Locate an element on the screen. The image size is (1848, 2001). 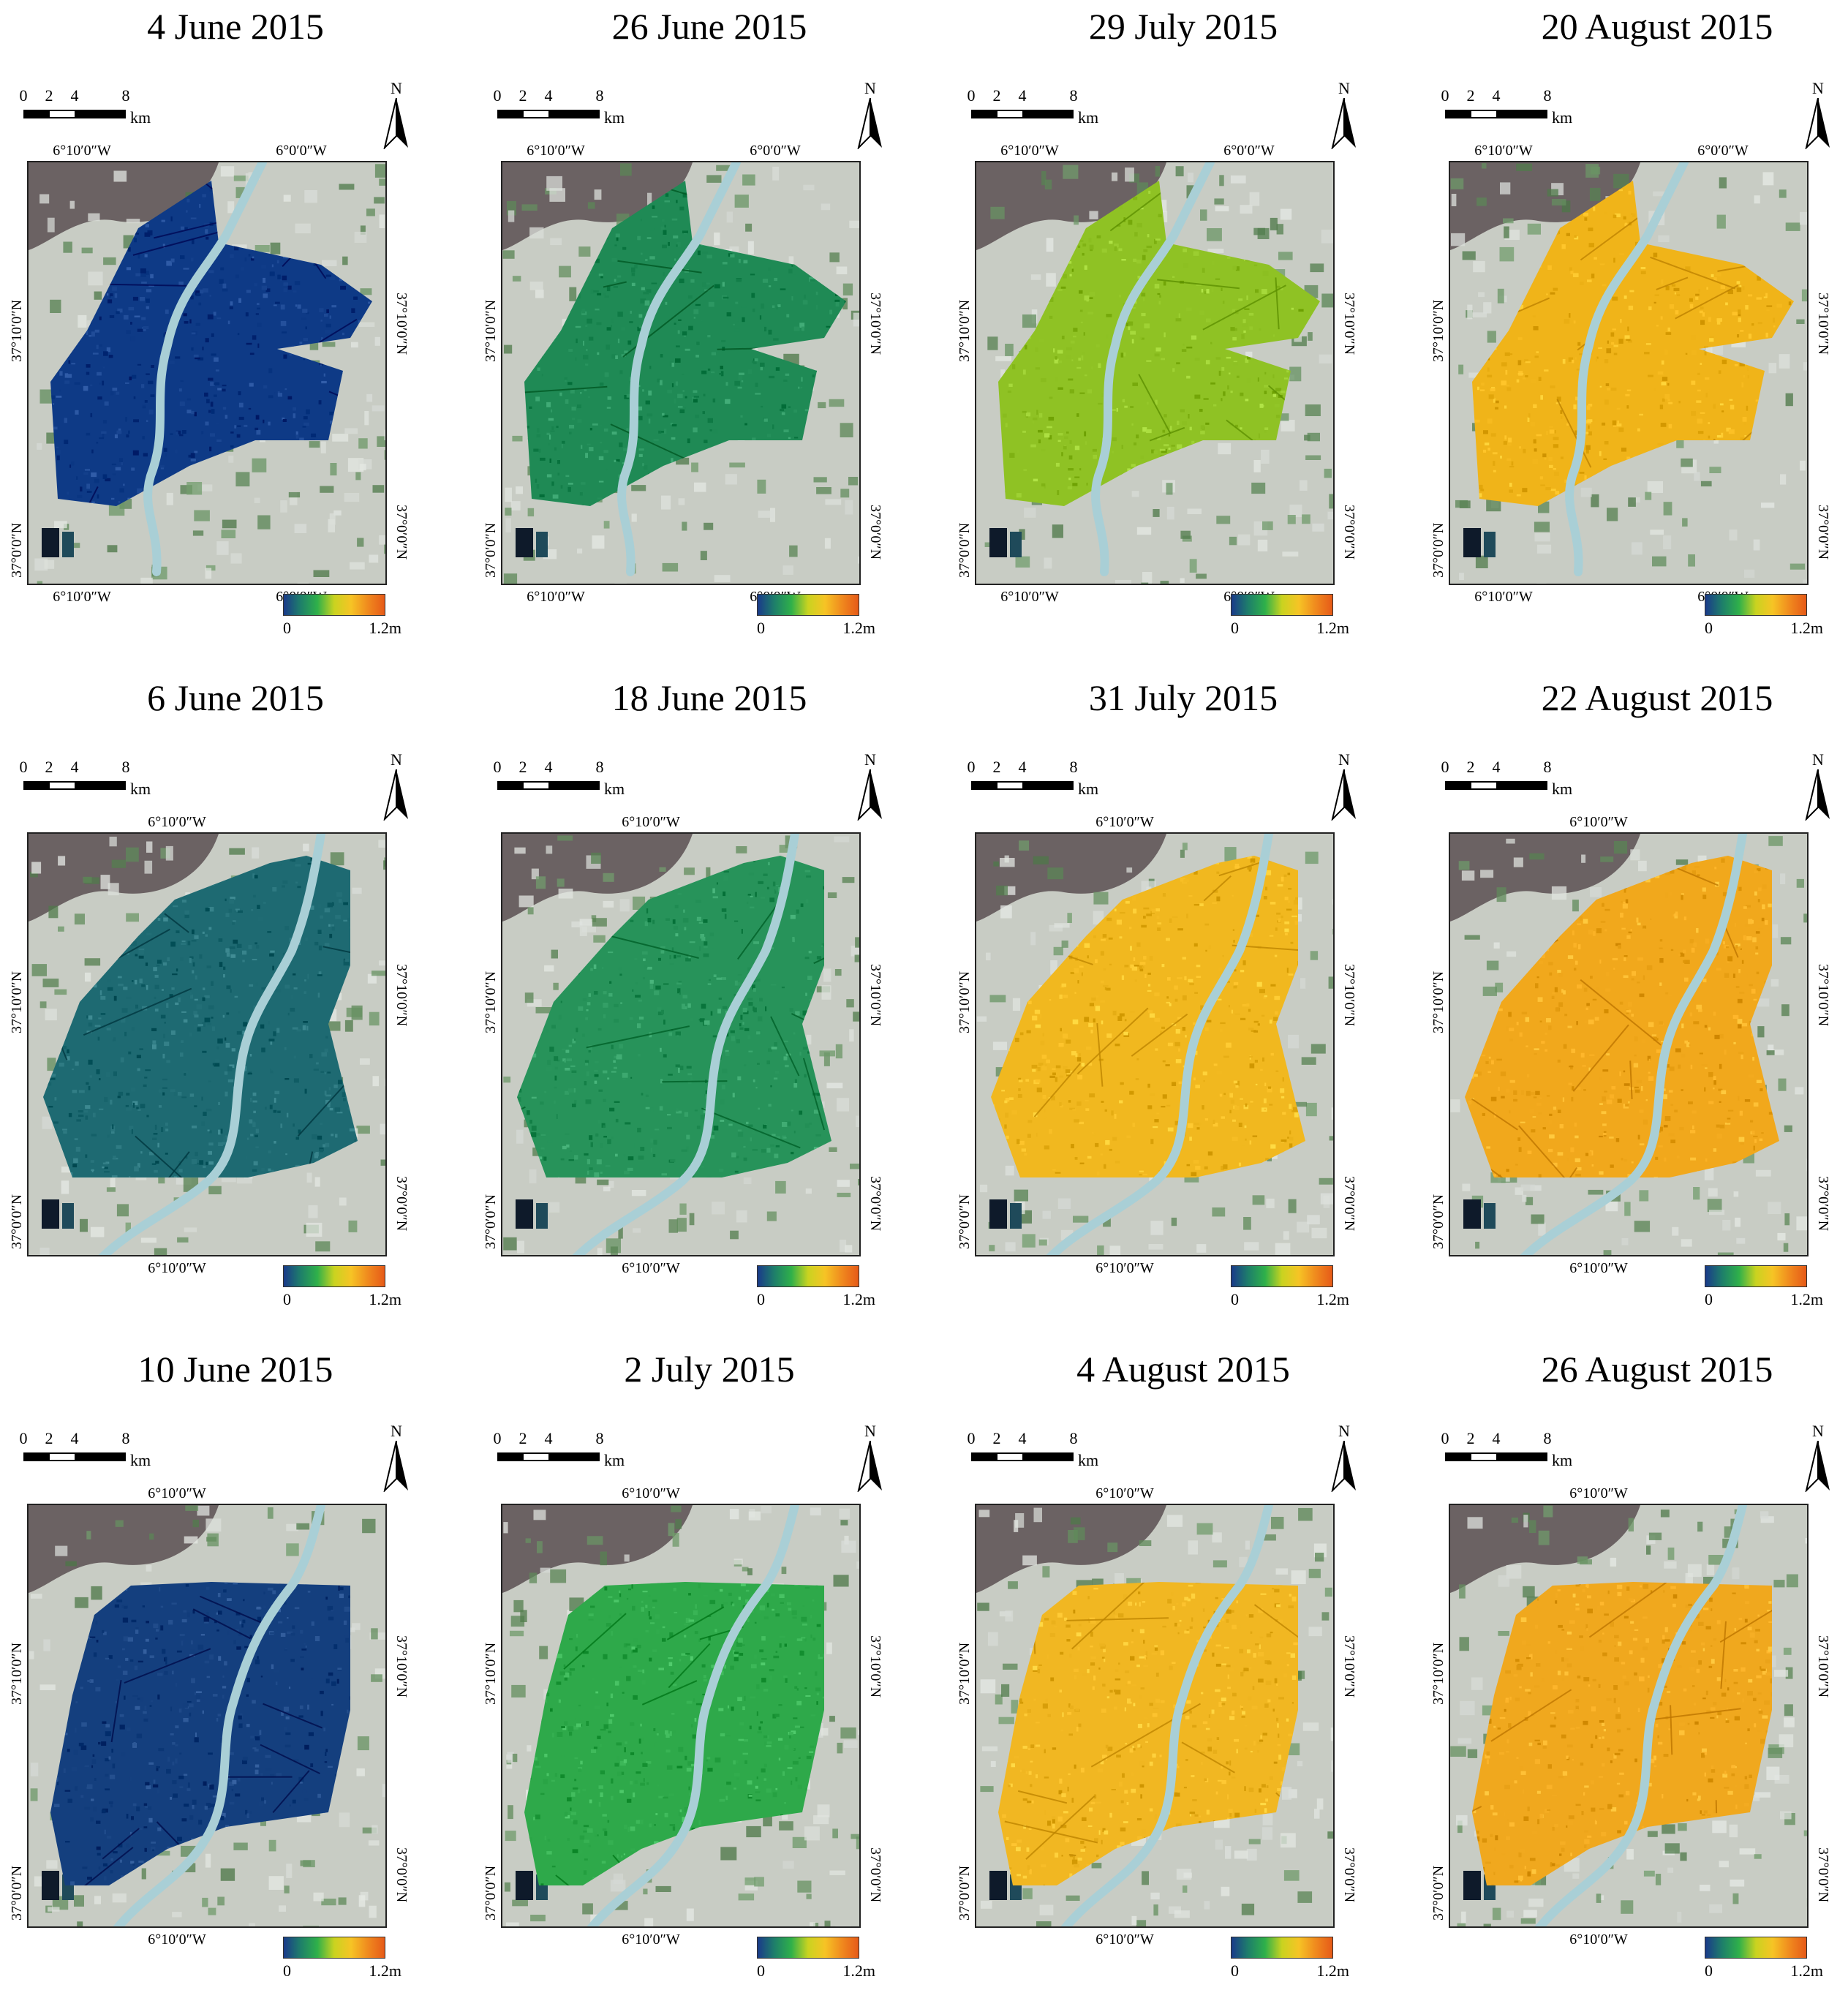
colorbar-min-label: 0 is located at coordinates (761, 628).